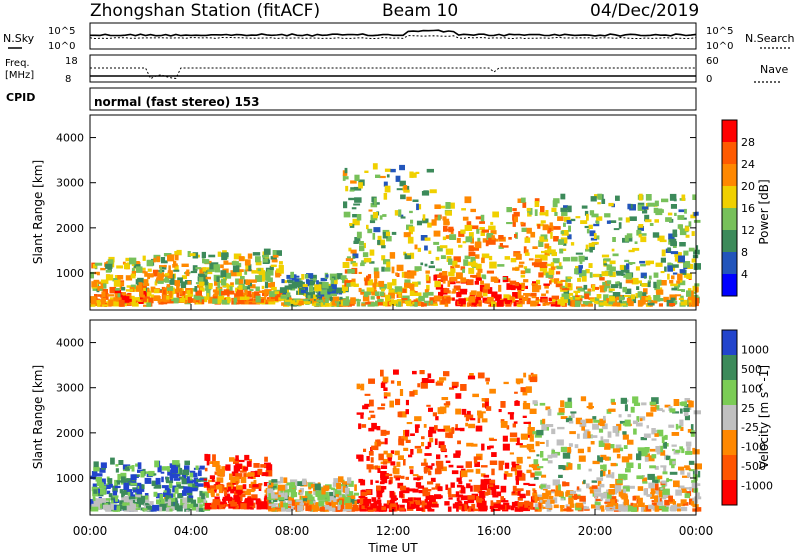  Describe the element at coordinates (70, 138) in the screenshot. I see `y-tick-label: 4000` at that location.